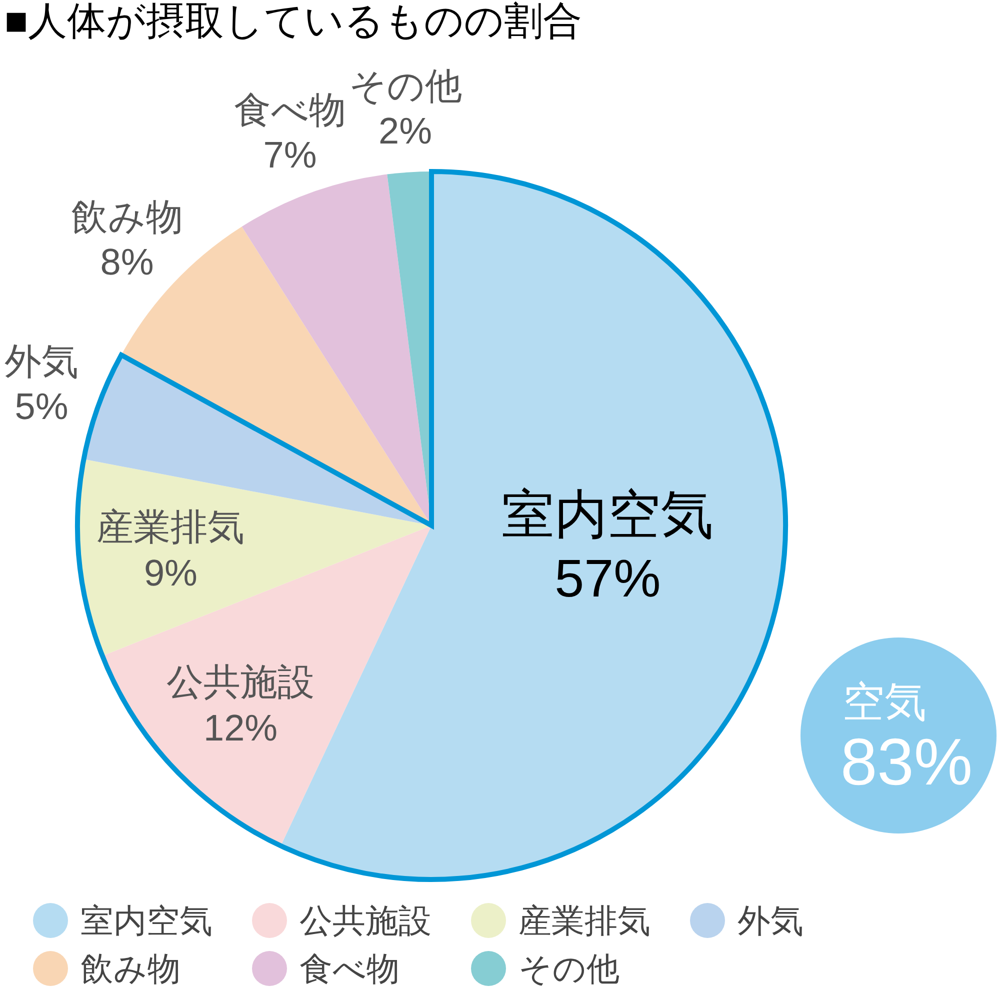 The image size is (997, 988). What do you see at coordinates (906, 738) in the screenshot?
I see `text: 空気 83%` at bounding box center [906, 738].